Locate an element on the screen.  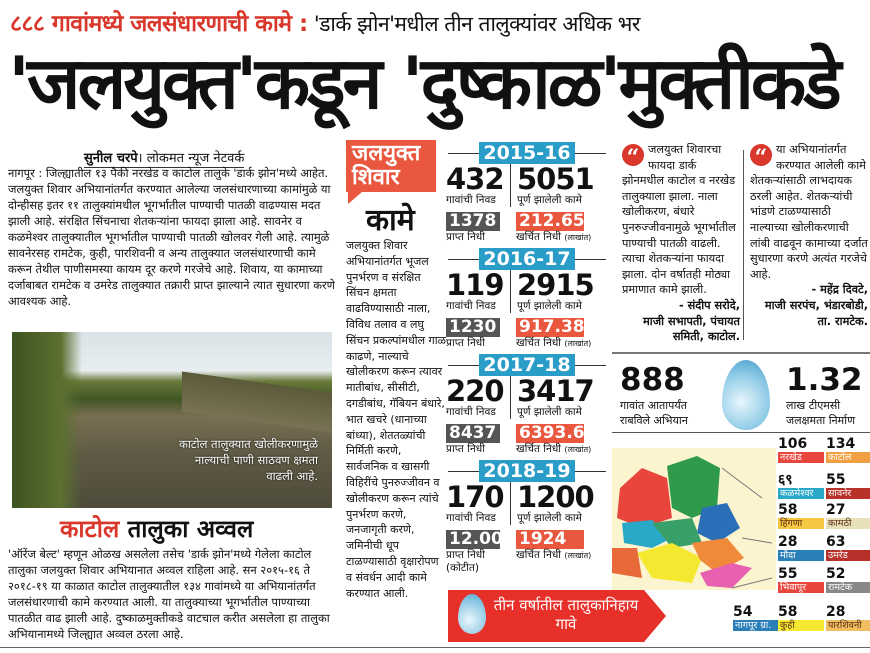
taluka-item: 106 नरखेड is located at coordinates (801, 450).